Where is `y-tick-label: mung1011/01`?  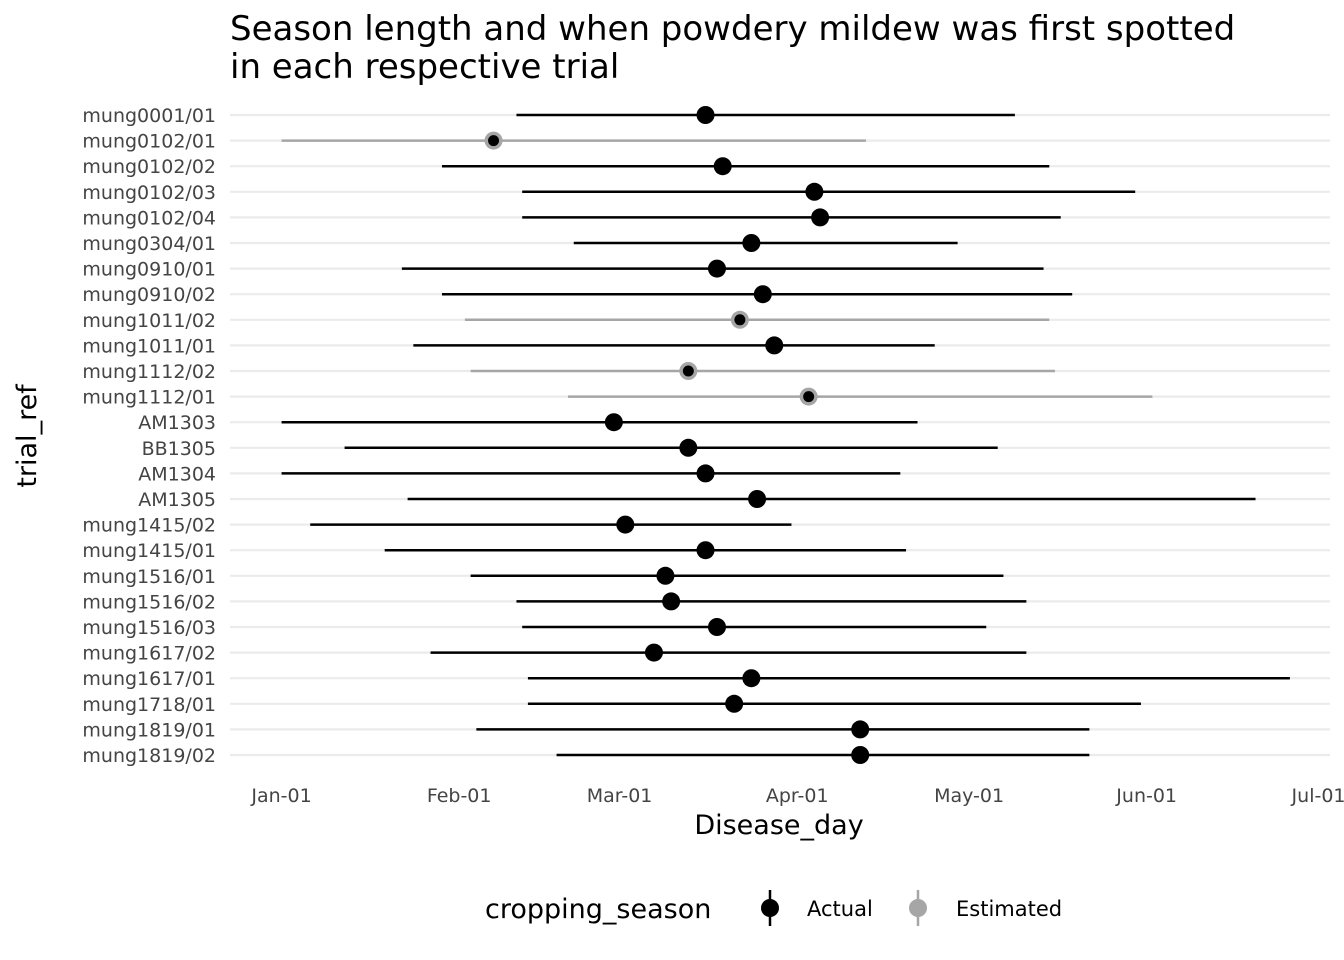 y-tick-label: mung1011/01 is located at coordinates (149, 346).